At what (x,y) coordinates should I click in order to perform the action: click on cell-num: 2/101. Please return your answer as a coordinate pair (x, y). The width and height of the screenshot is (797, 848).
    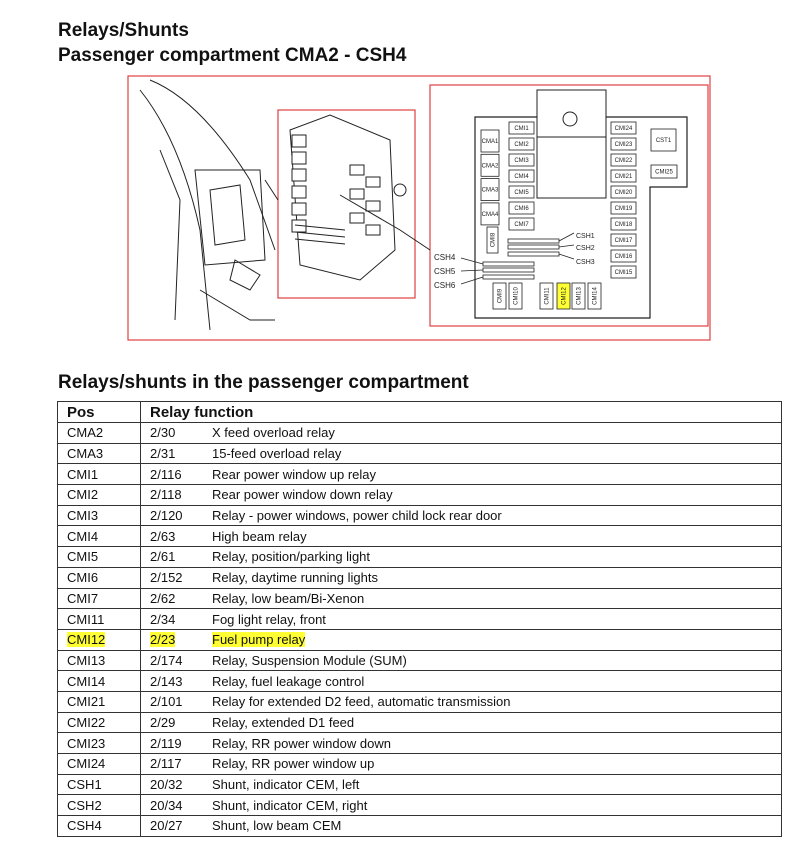
    Looking at the image, I should click on (176, 701).